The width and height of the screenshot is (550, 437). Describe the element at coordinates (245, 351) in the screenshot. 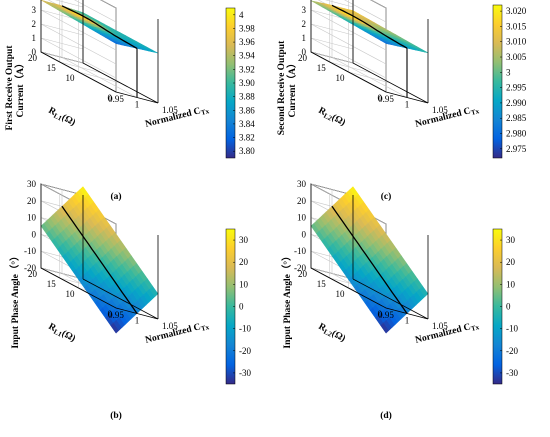

I see `colorbar-tick-label: -20` at that location.